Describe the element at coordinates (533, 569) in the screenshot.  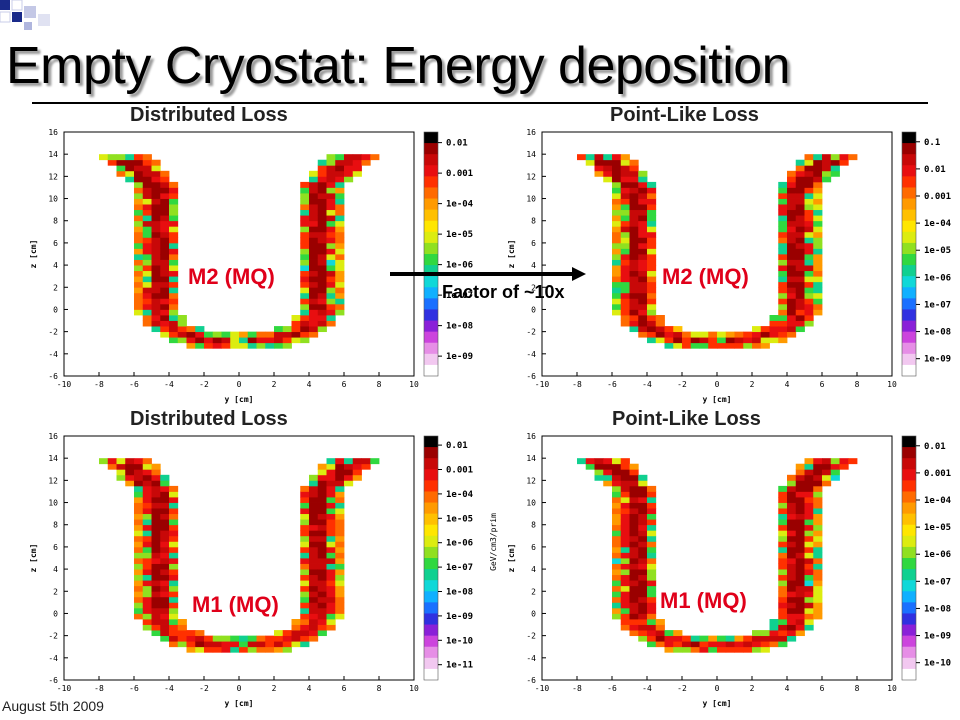
I see `y-tick-label: 4` at that location.